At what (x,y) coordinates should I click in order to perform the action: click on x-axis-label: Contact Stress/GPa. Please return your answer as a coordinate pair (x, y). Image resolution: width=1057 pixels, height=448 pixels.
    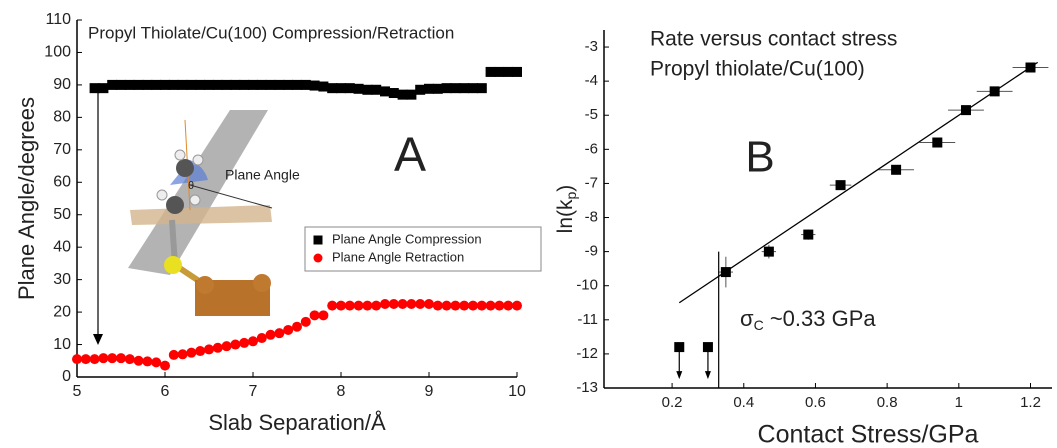
    Looking at the image, I should click on (868, 434).